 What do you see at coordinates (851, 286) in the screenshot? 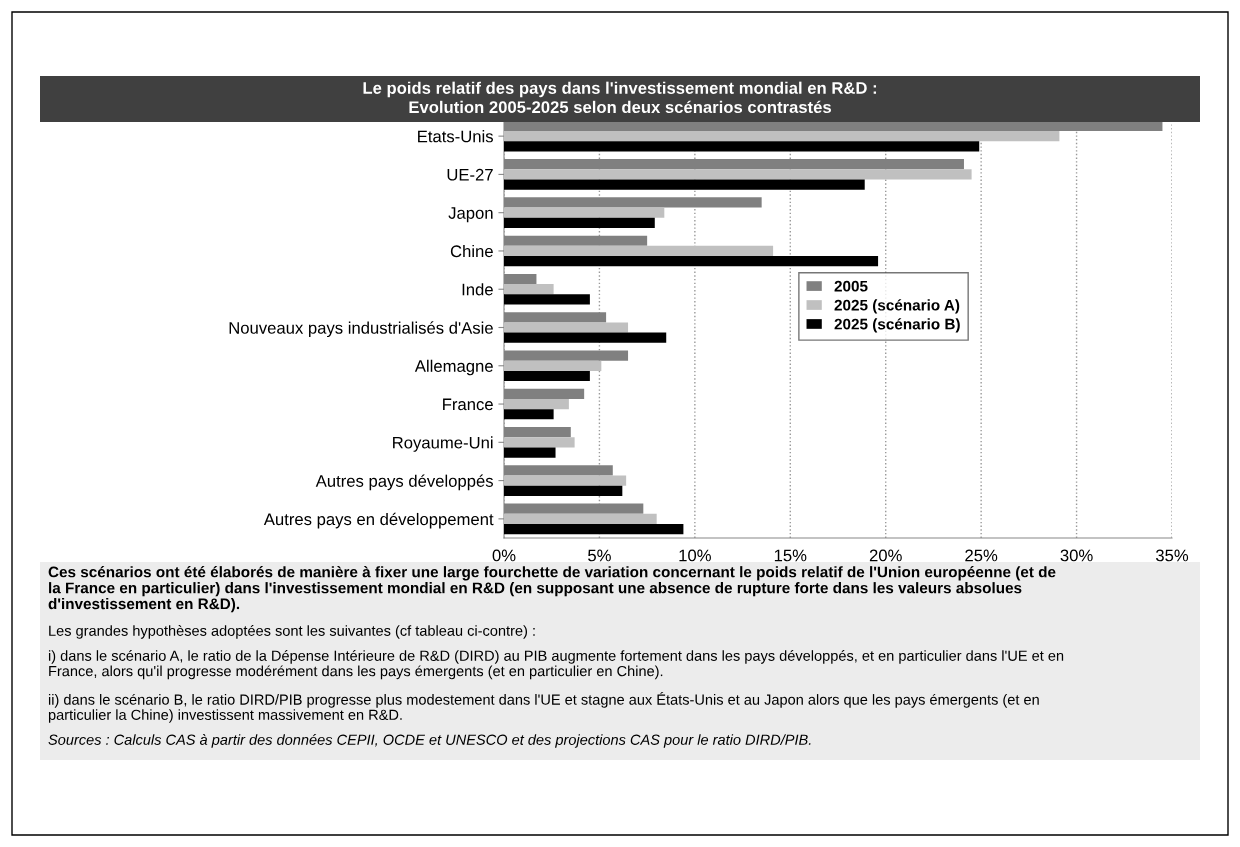
I see `legend-label: 2005` at bounding box center [851, 286].